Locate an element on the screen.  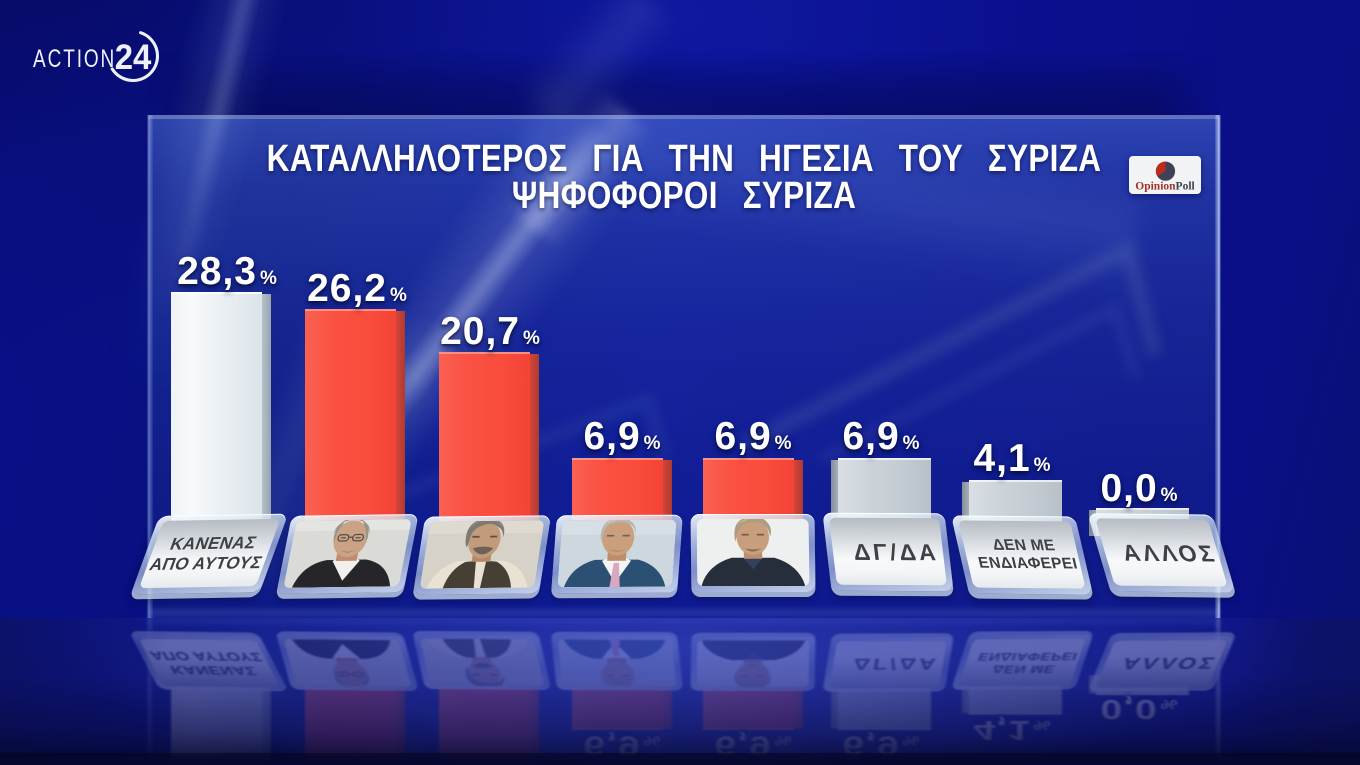
svg-text: 24 is located at coordinates (133, 57).